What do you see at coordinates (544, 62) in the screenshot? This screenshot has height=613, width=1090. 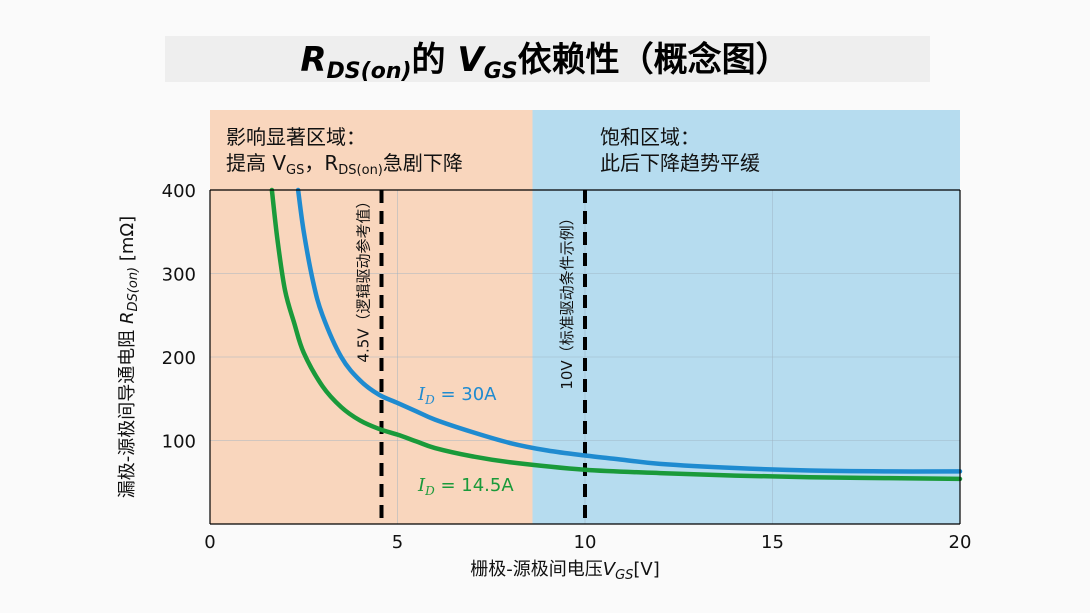 I see `chart-title: RDS(on)的 VGS依赖性（概念图）` at bounding box center [544, 62].